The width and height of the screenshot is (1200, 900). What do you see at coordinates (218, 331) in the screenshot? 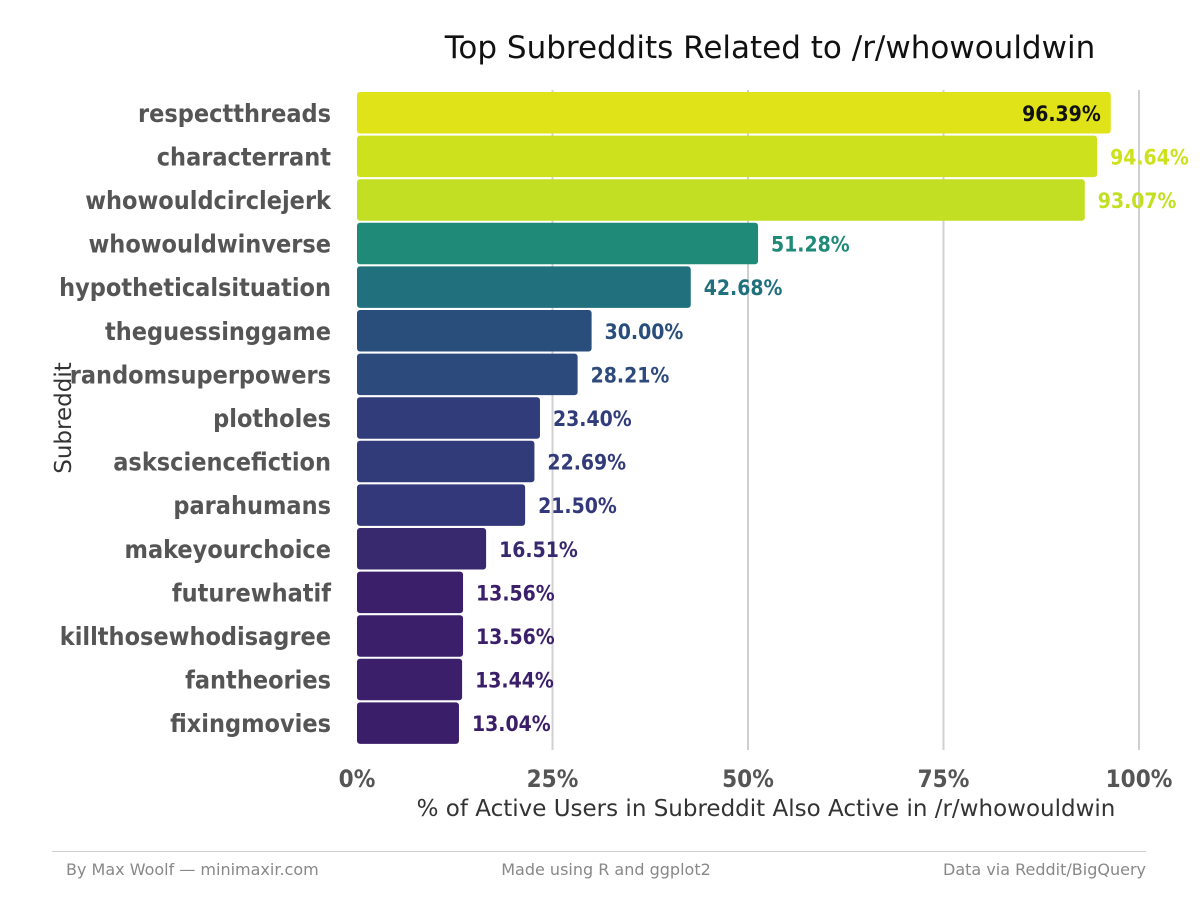
I see `y-tick-label: theguessinggame` at bounding box center [218, 331].